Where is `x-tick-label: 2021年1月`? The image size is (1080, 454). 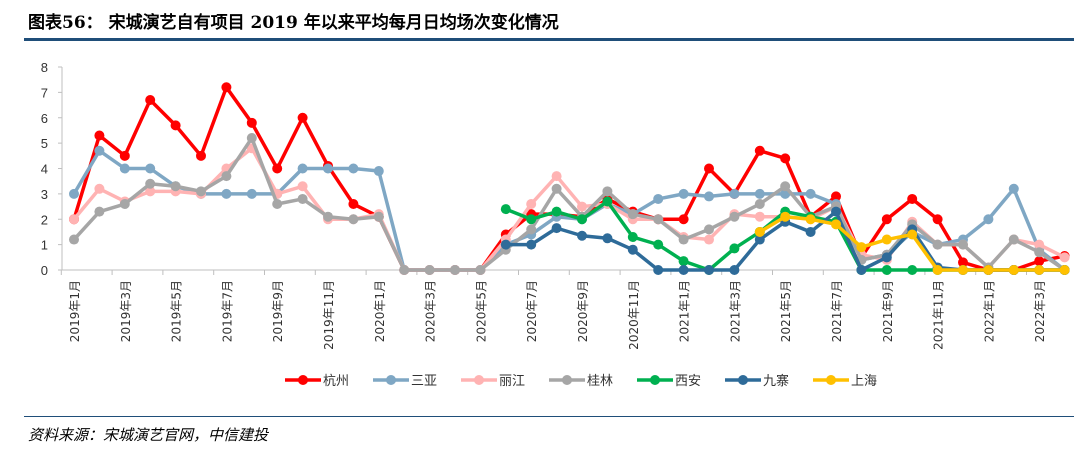
x-tick-label: 2021年1月 is located at coordinates (685, 311).